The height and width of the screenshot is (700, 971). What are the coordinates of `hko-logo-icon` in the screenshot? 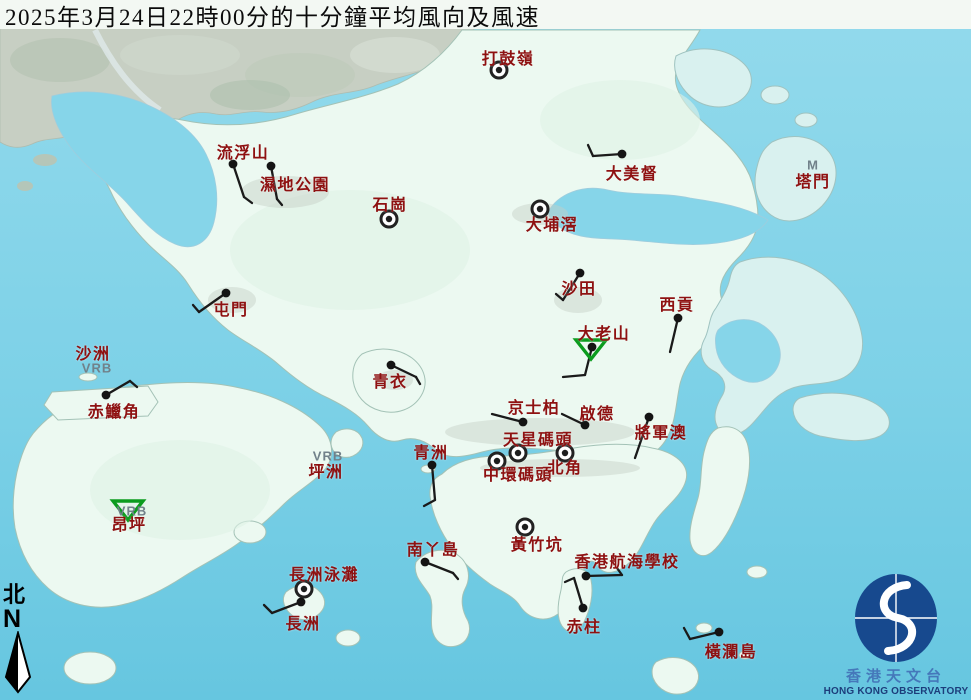 It's located at (896, 618).